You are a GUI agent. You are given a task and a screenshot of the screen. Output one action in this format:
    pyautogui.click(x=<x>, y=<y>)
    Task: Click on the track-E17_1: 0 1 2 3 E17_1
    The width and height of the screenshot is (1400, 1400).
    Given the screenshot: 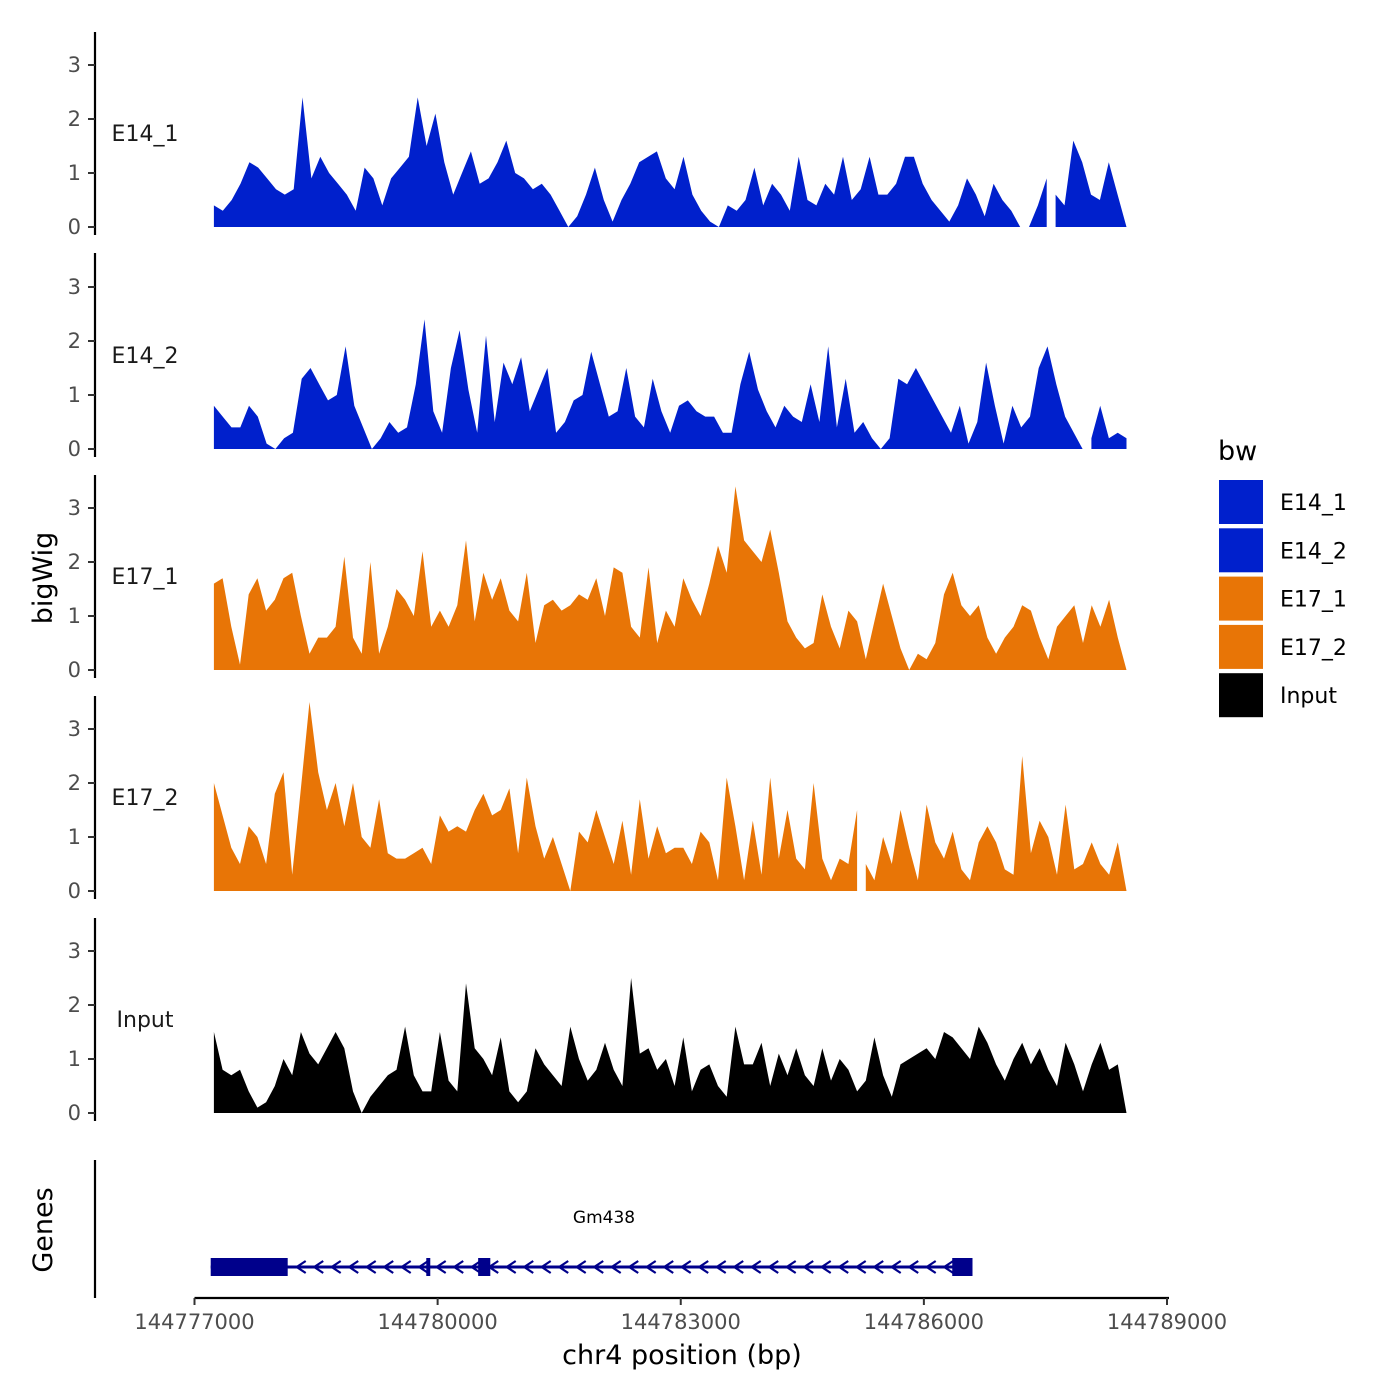 What is the action you would take?
    pyautogui.click(x=597, y=578)
    